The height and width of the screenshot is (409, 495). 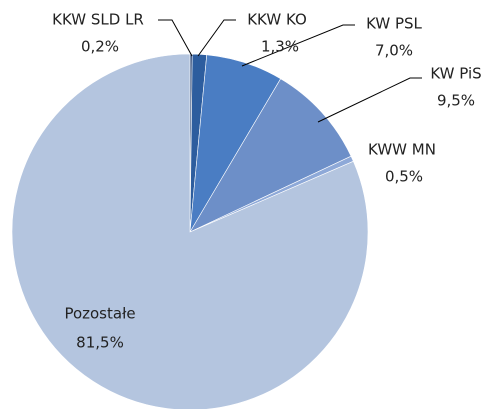 What do you see at coordinates (455, 74) in the screenshot?
I see `slice-label: KW PiS` at bounding box center [455, 74].